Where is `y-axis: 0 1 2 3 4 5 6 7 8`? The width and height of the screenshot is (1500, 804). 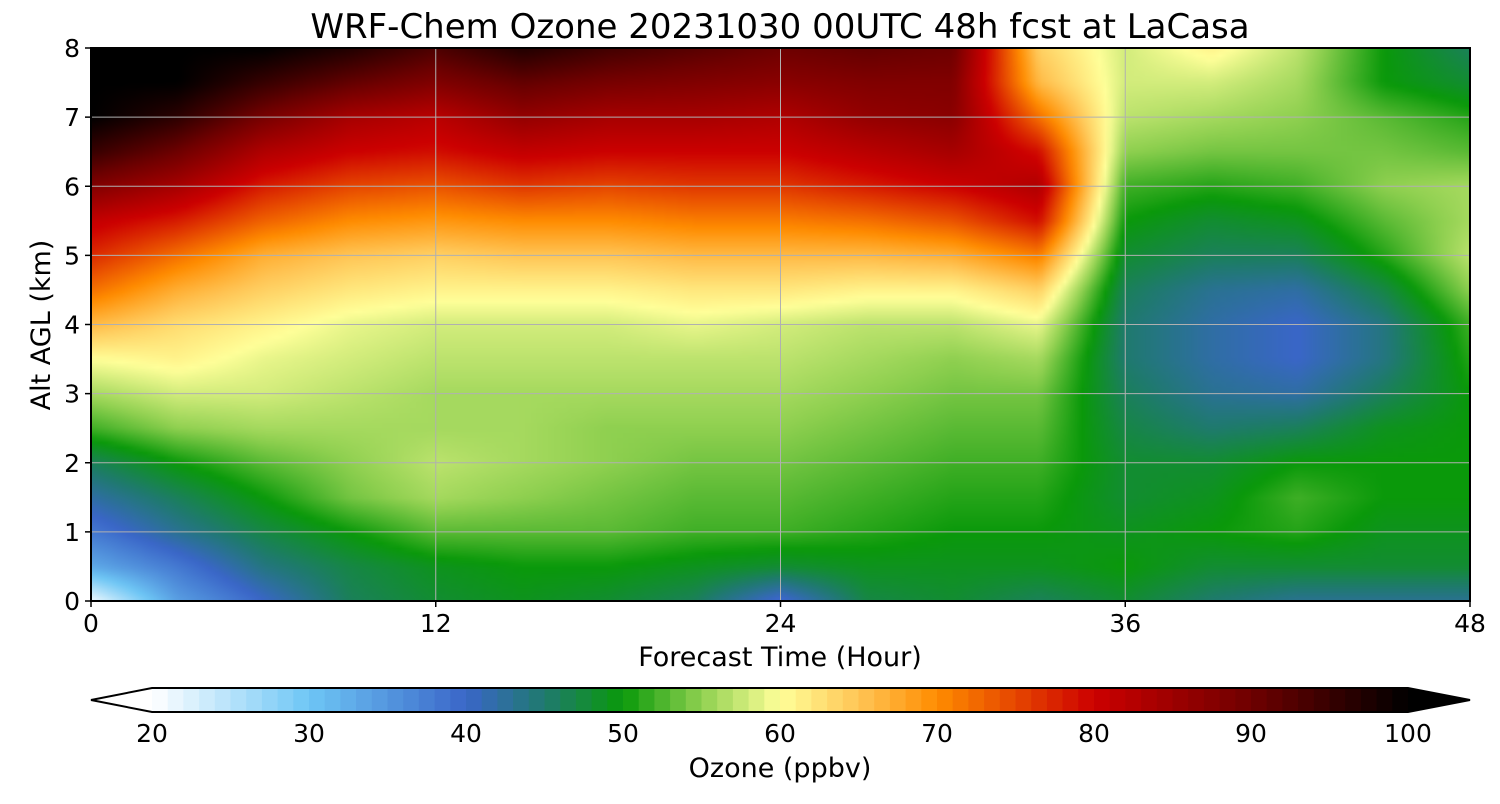 y-axis: 0 1 2 3 4 5 6 7 8 is located at coordinates (77, 325).